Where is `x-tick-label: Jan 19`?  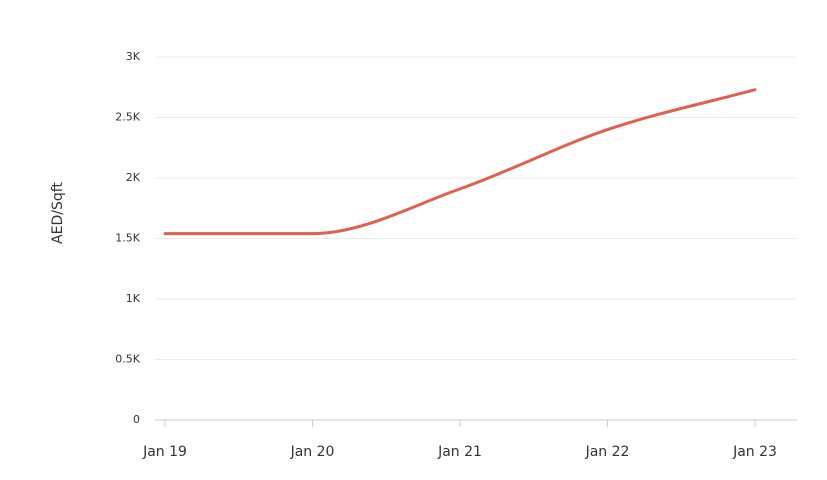 x-tick-label: Jan 19 is located at coordinates (164, 452).